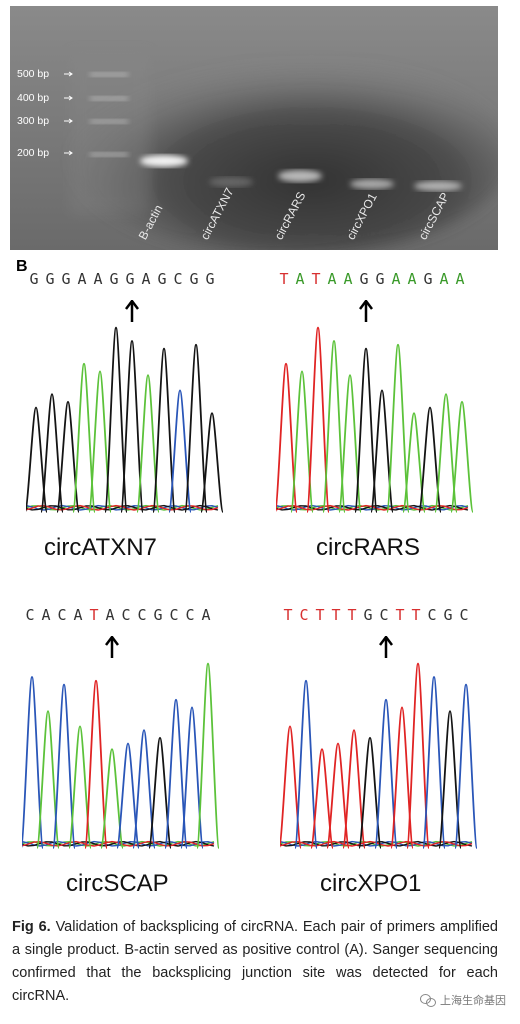 The image size is (520, 1024). I want to click on watermark: 上海生命基因, so click(463, 1000).